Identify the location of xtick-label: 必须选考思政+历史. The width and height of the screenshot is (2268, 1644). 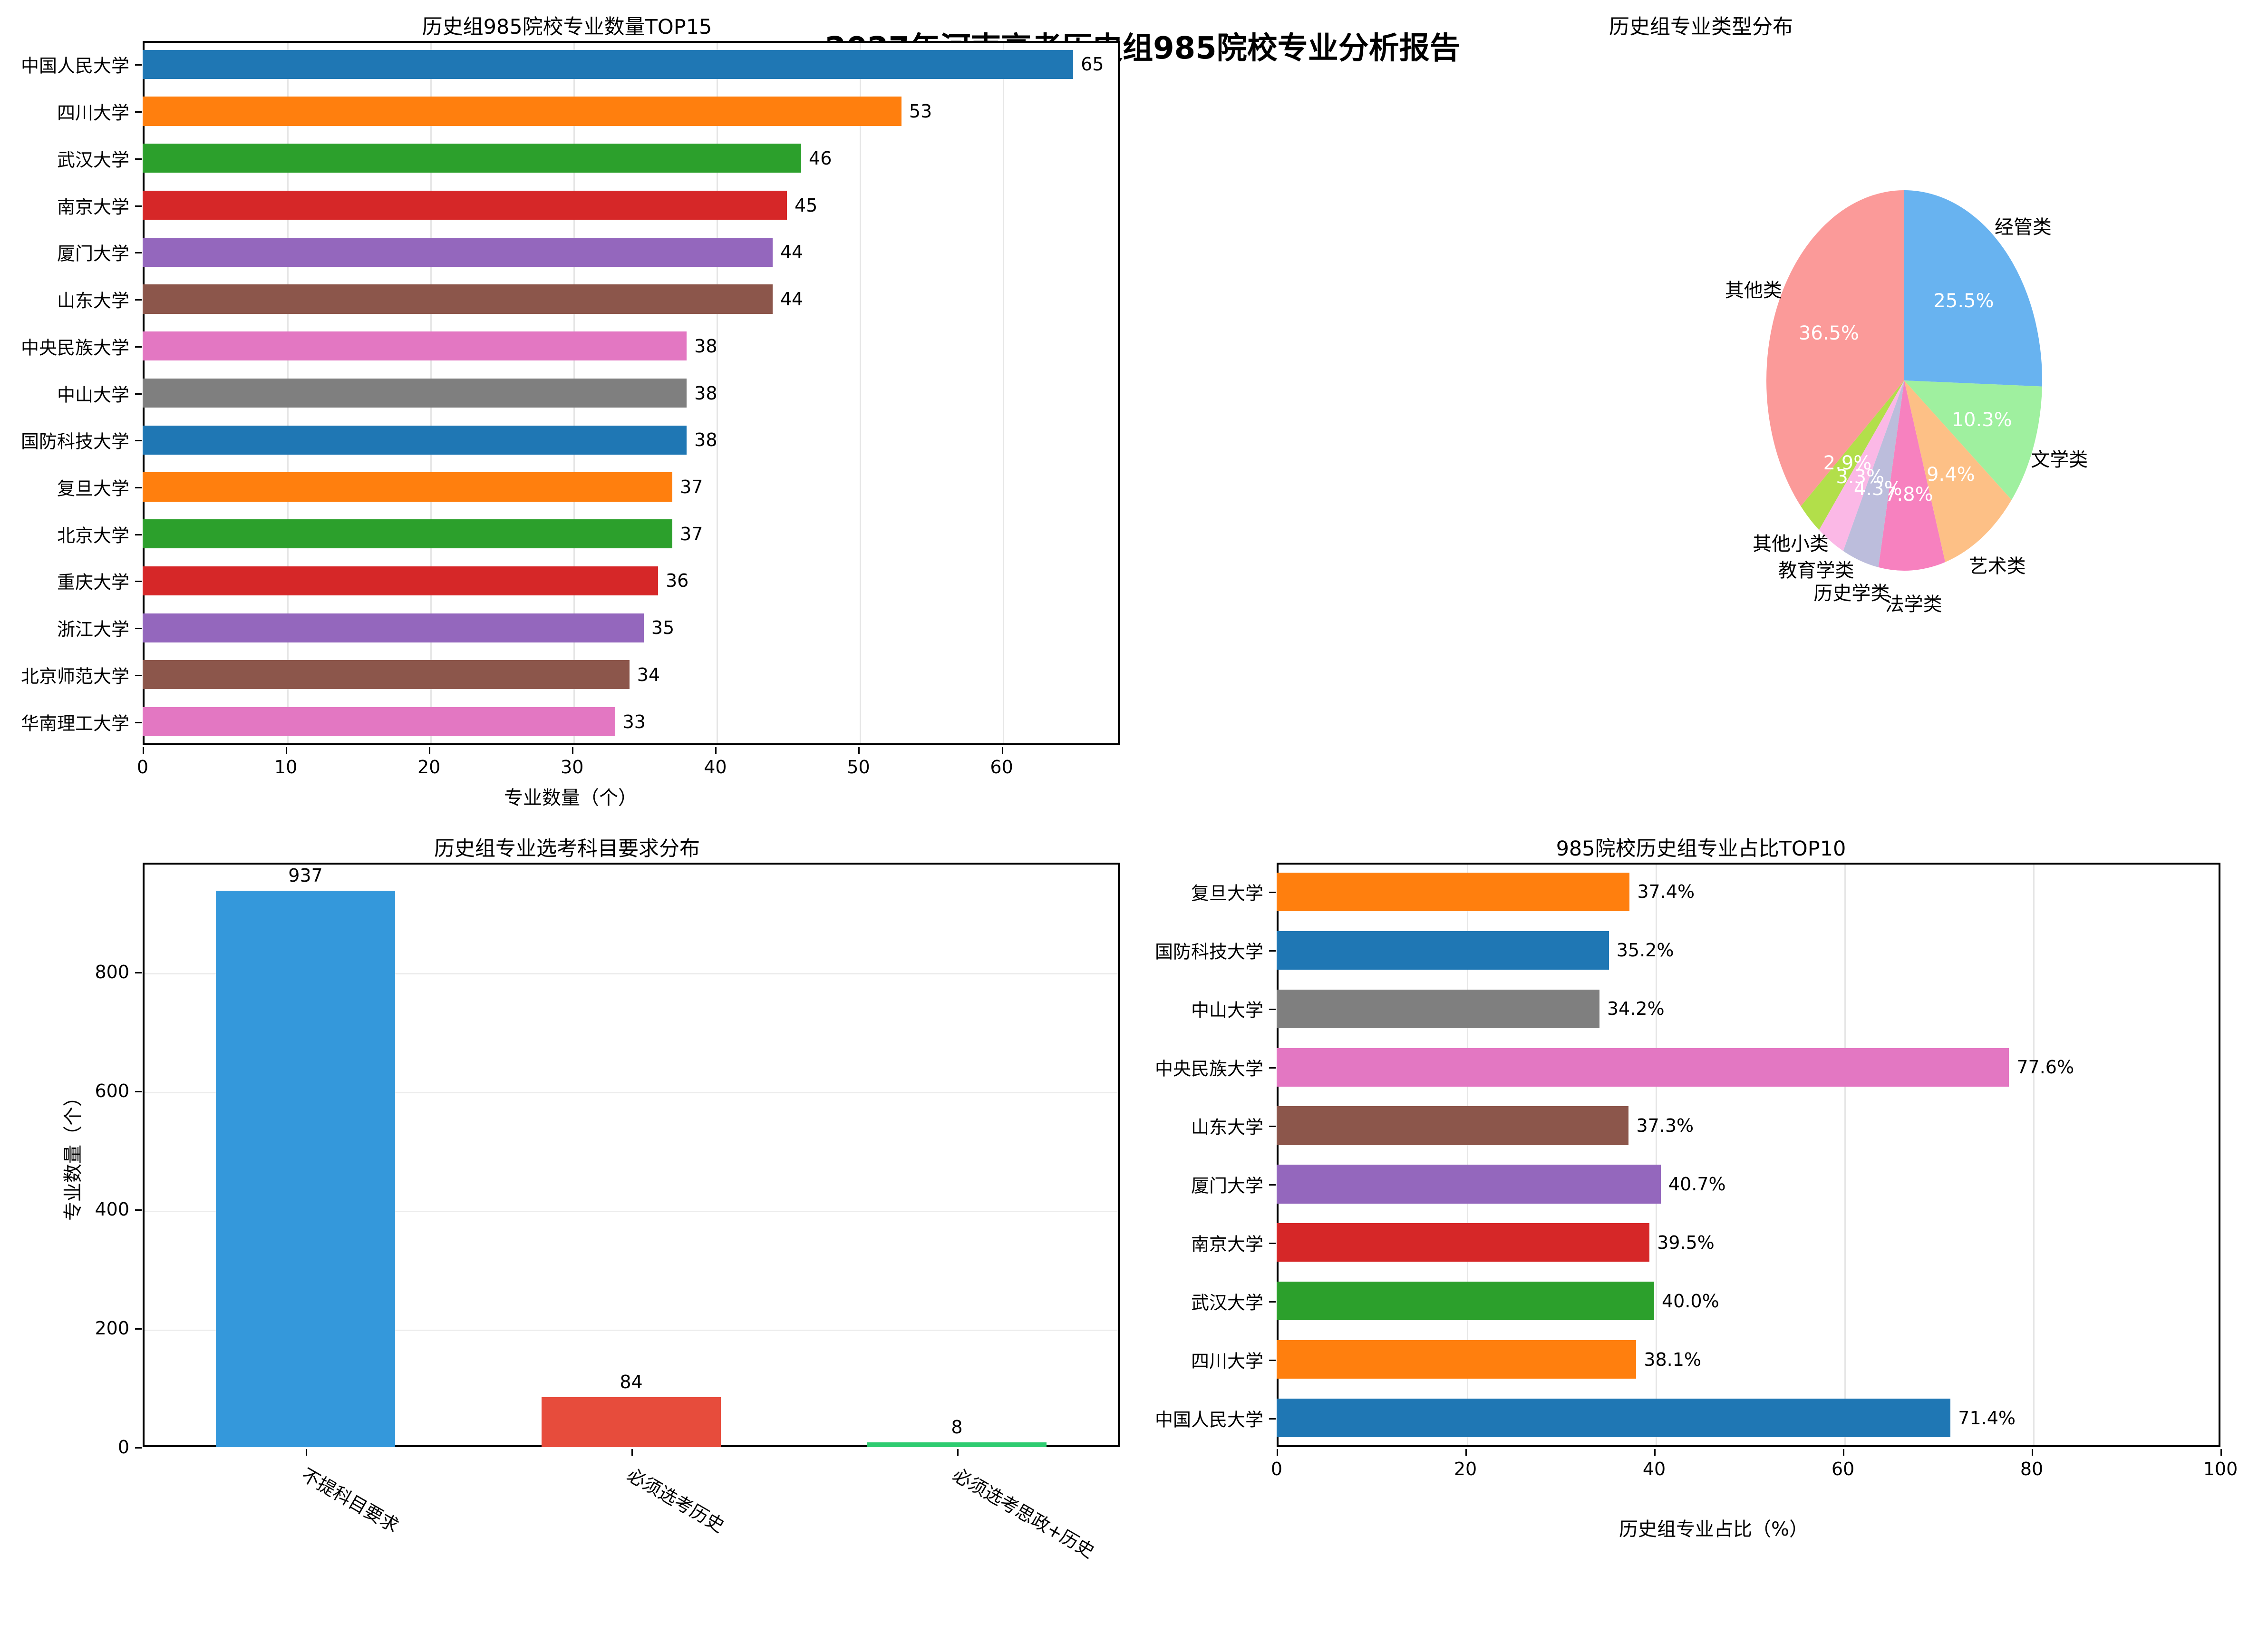
(1023, 1513).